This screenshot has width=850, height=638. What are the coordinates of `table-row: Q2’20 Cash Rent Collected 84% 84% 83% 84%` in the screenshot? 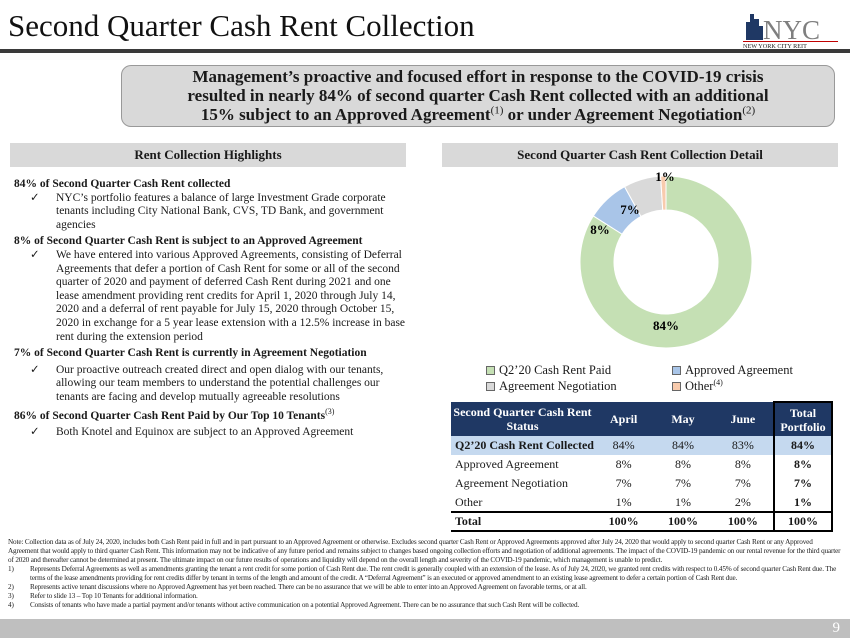 It's located at (642, 445).